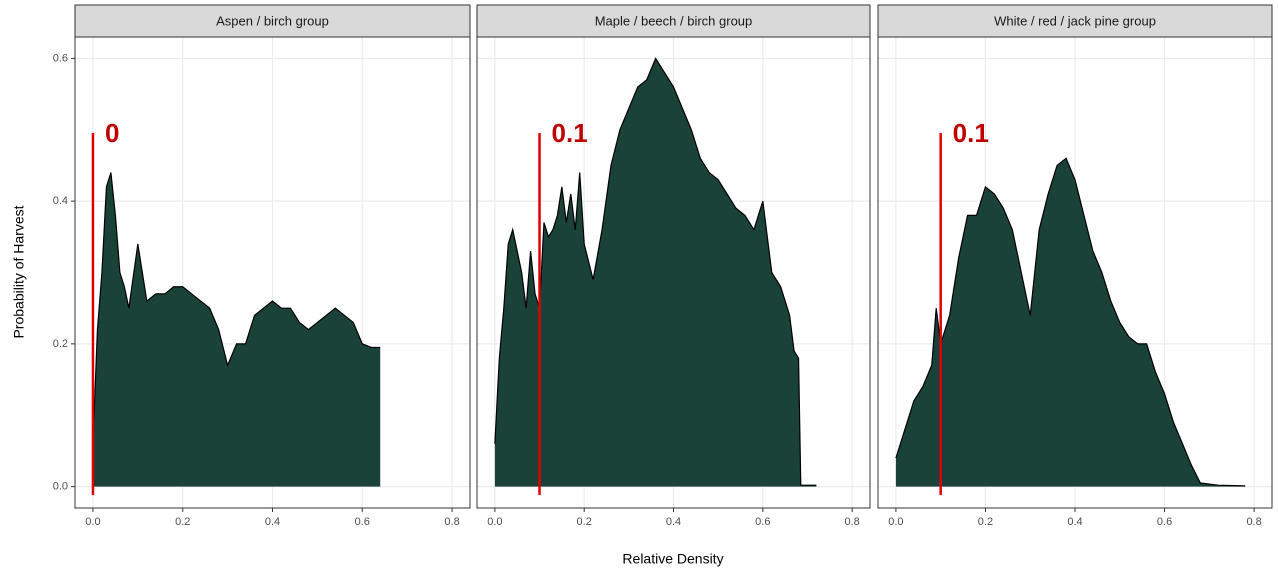 The image size is (1278, 578). What do you see at coordinates (60, 201) in the screenshot?
I see `y-tick-label: 0.4` at bounding box center [60, 201].